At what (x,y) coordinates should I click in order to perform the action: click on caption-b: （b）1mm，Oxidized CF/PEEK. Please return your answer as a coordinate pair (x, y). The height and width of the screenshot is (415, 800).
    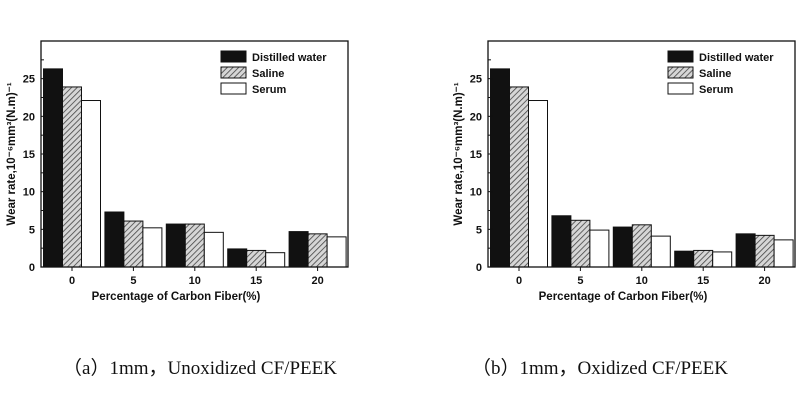
    Looking at the image, I should click on (600, 368).